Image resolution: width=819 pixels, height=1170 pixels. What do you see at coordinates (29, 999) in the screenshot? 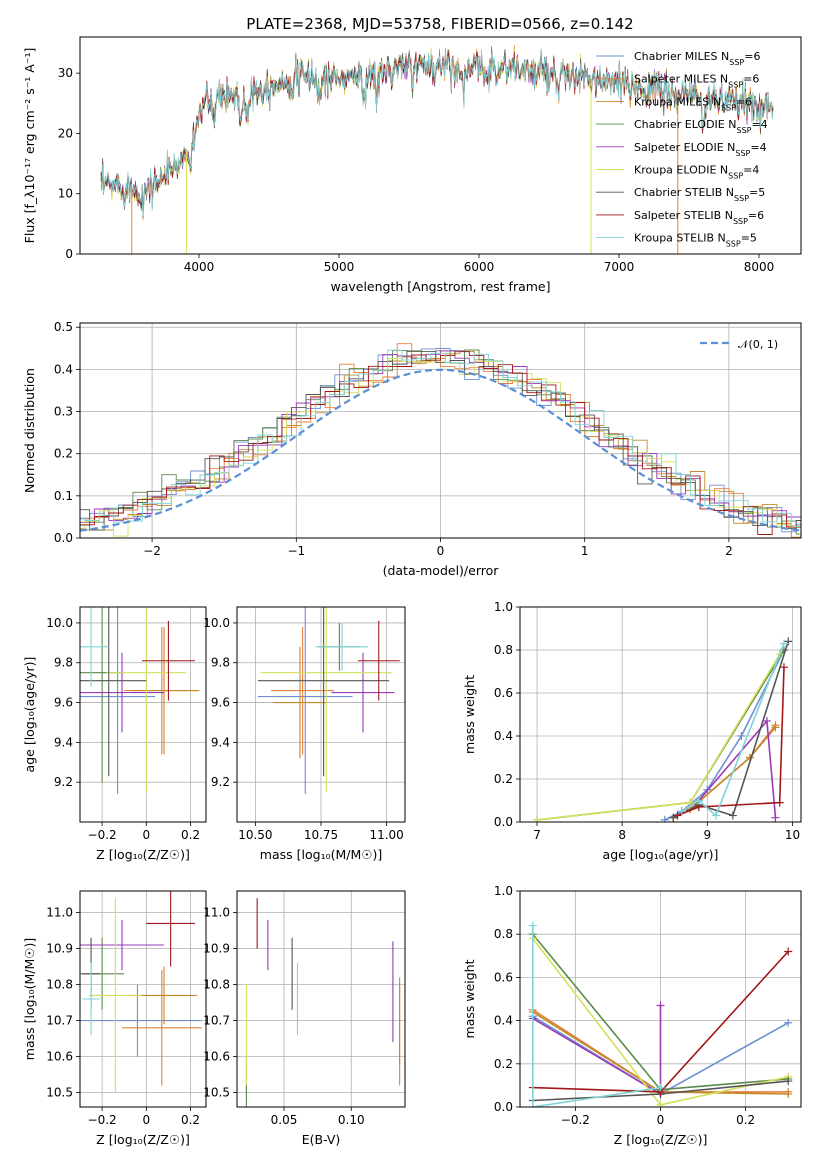
I see `y-axis-label: mass [log₁₀(M/M☉)]` at bounding box center [29, 999].